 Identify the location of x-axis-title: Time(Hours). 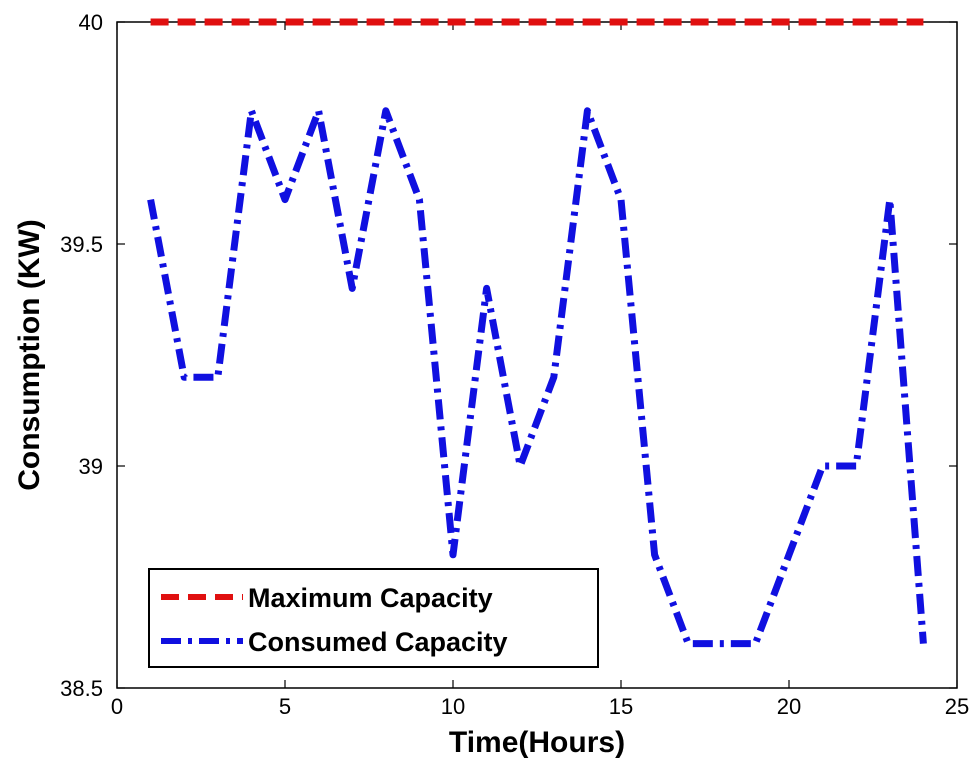
(537, 742).